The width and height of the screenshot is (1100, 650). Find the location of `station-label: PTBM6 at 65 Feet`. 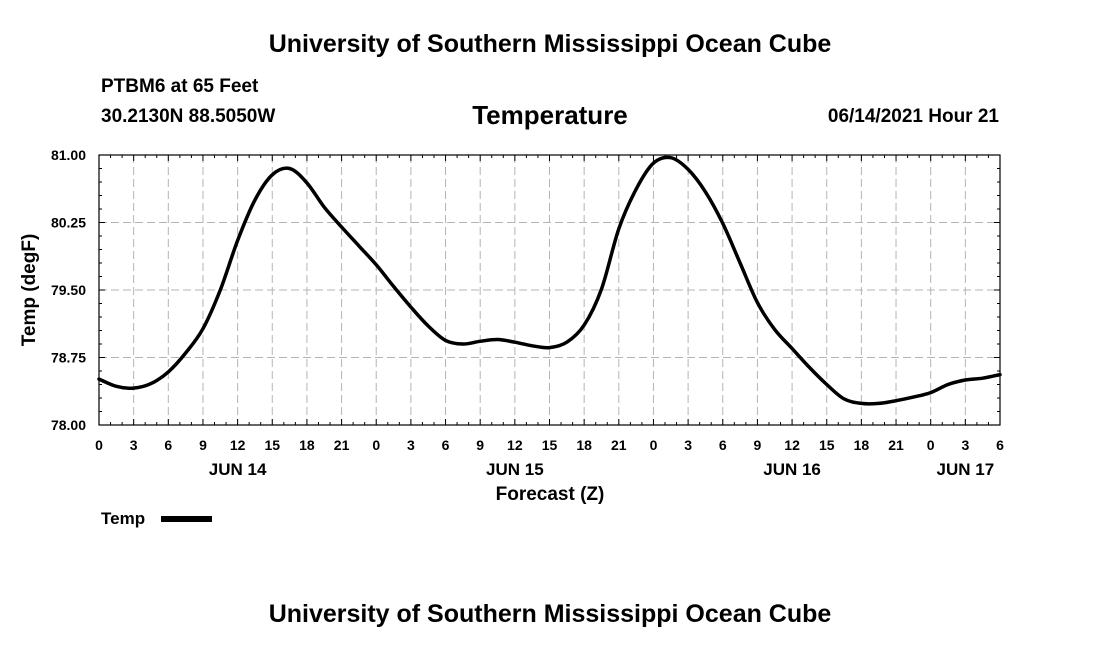

station-label: PTBM6 at 65 Feet is located at coordinates (180, 86).